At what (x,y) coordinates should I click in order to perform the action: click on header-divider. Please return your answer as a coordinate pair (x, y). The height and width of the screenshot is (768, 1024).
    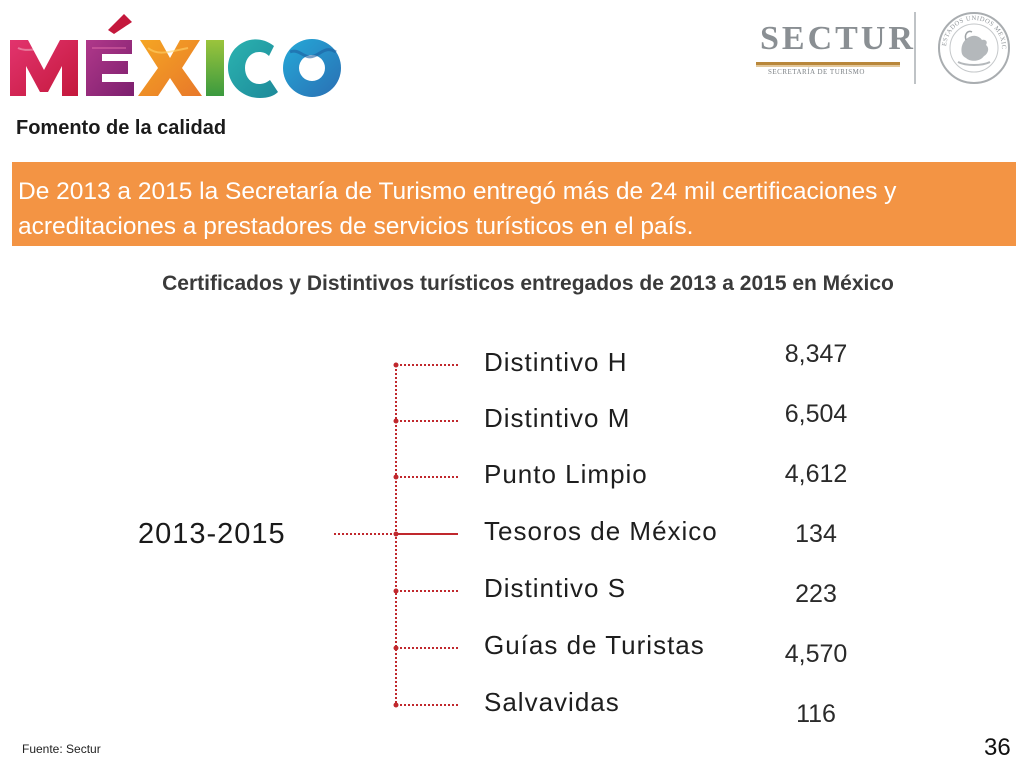
    Looking at the image, I should click on (915, 48).